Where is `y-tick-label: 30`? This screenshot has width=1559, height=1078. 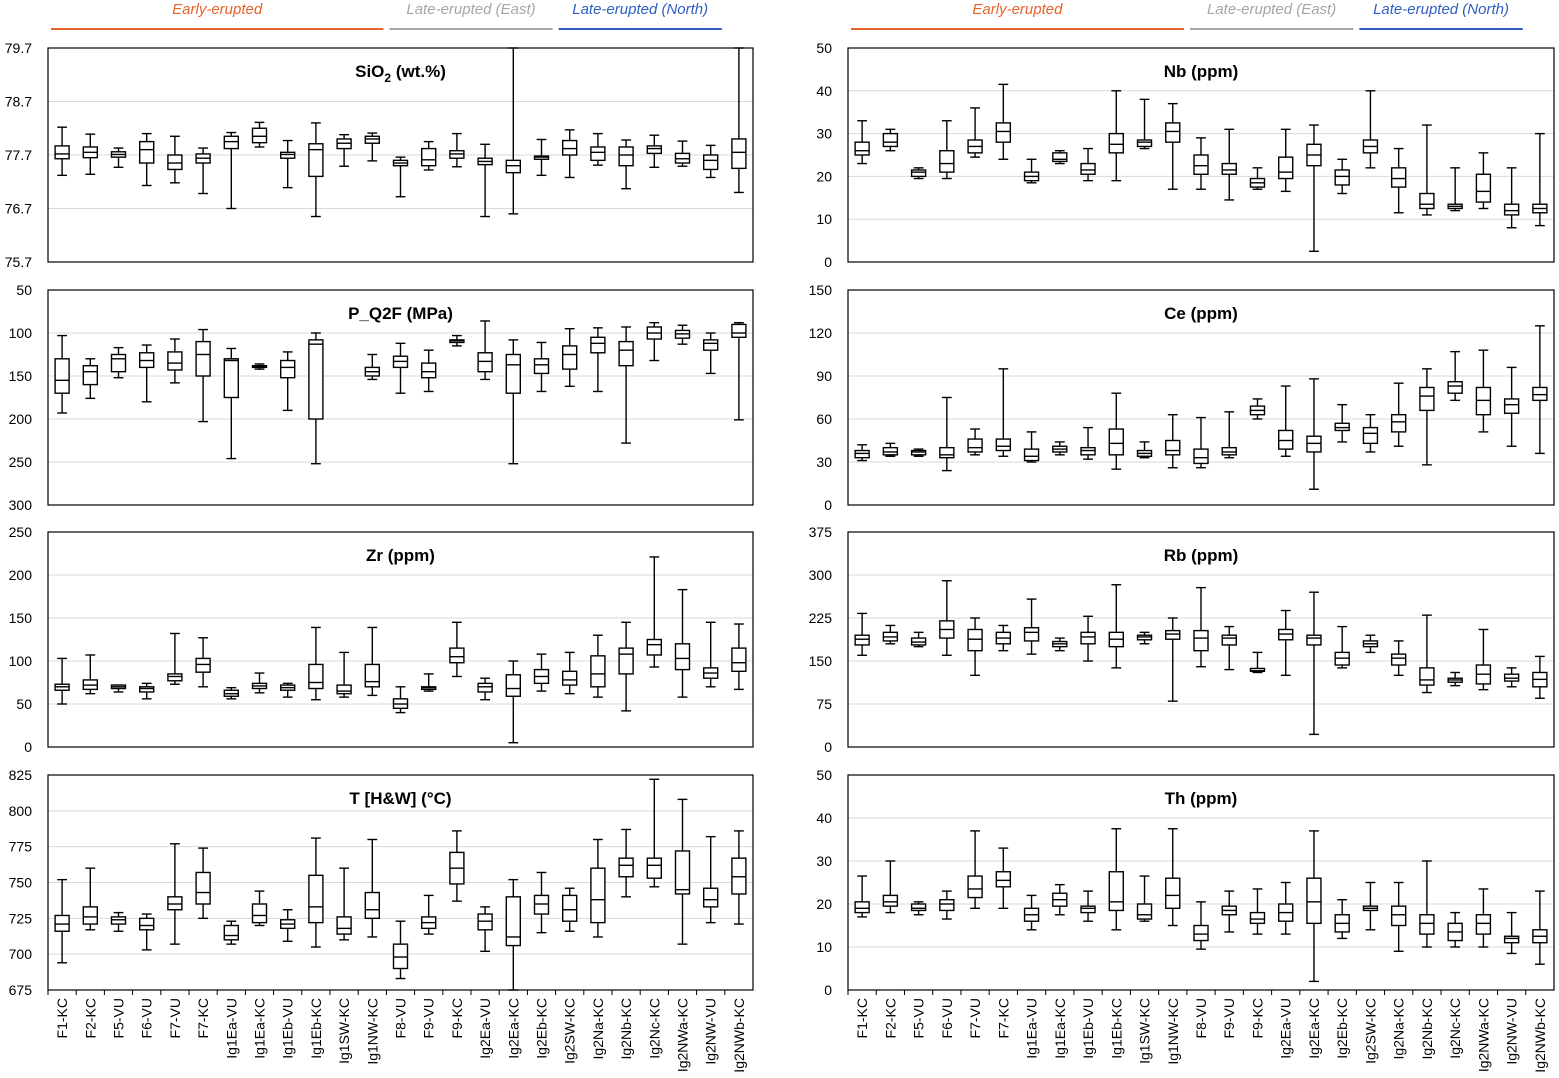
y-tick-label: 30 is located at coordinates (824, 861).